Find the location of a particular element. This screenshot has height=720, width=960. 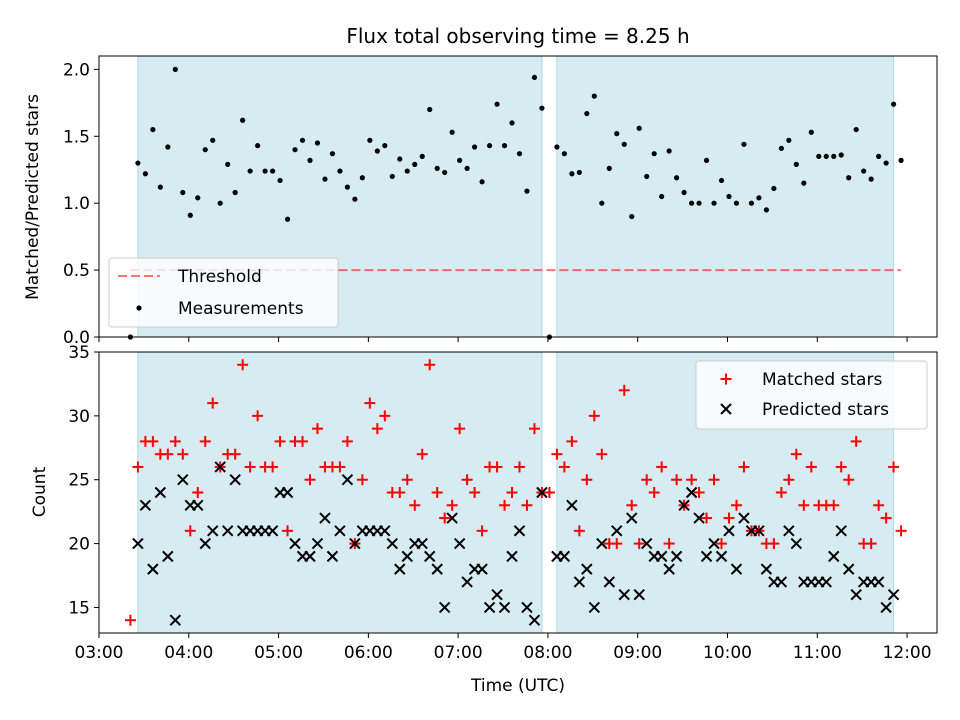

count-legend: Matched stars Predicted stars is located at coordinates (811, 395).